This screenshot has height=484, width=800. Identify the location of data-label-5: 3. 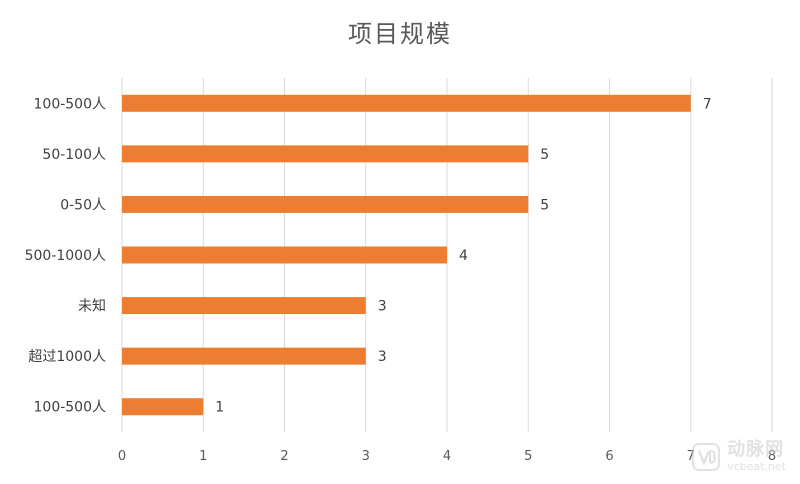
(382, 357).